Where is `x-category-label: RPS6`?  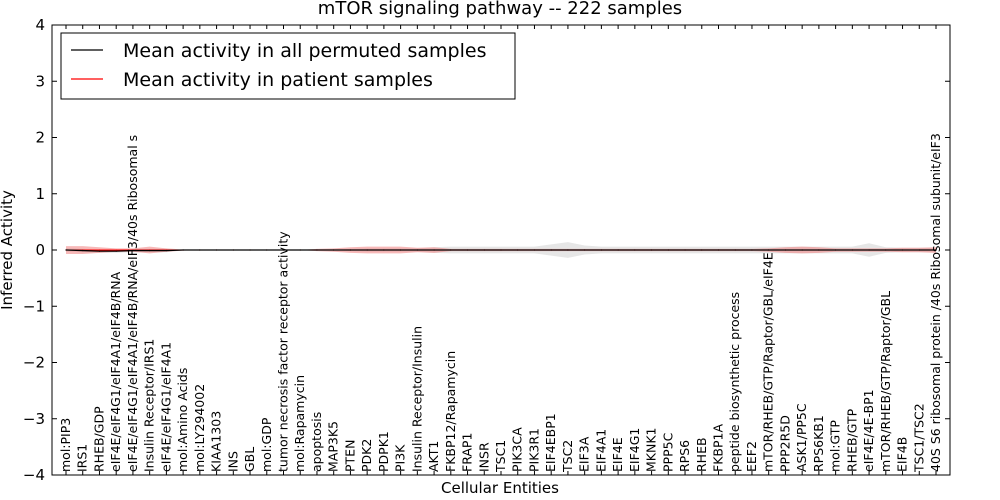
x-category-label: RPS6 is located at coordinates (684, 456).